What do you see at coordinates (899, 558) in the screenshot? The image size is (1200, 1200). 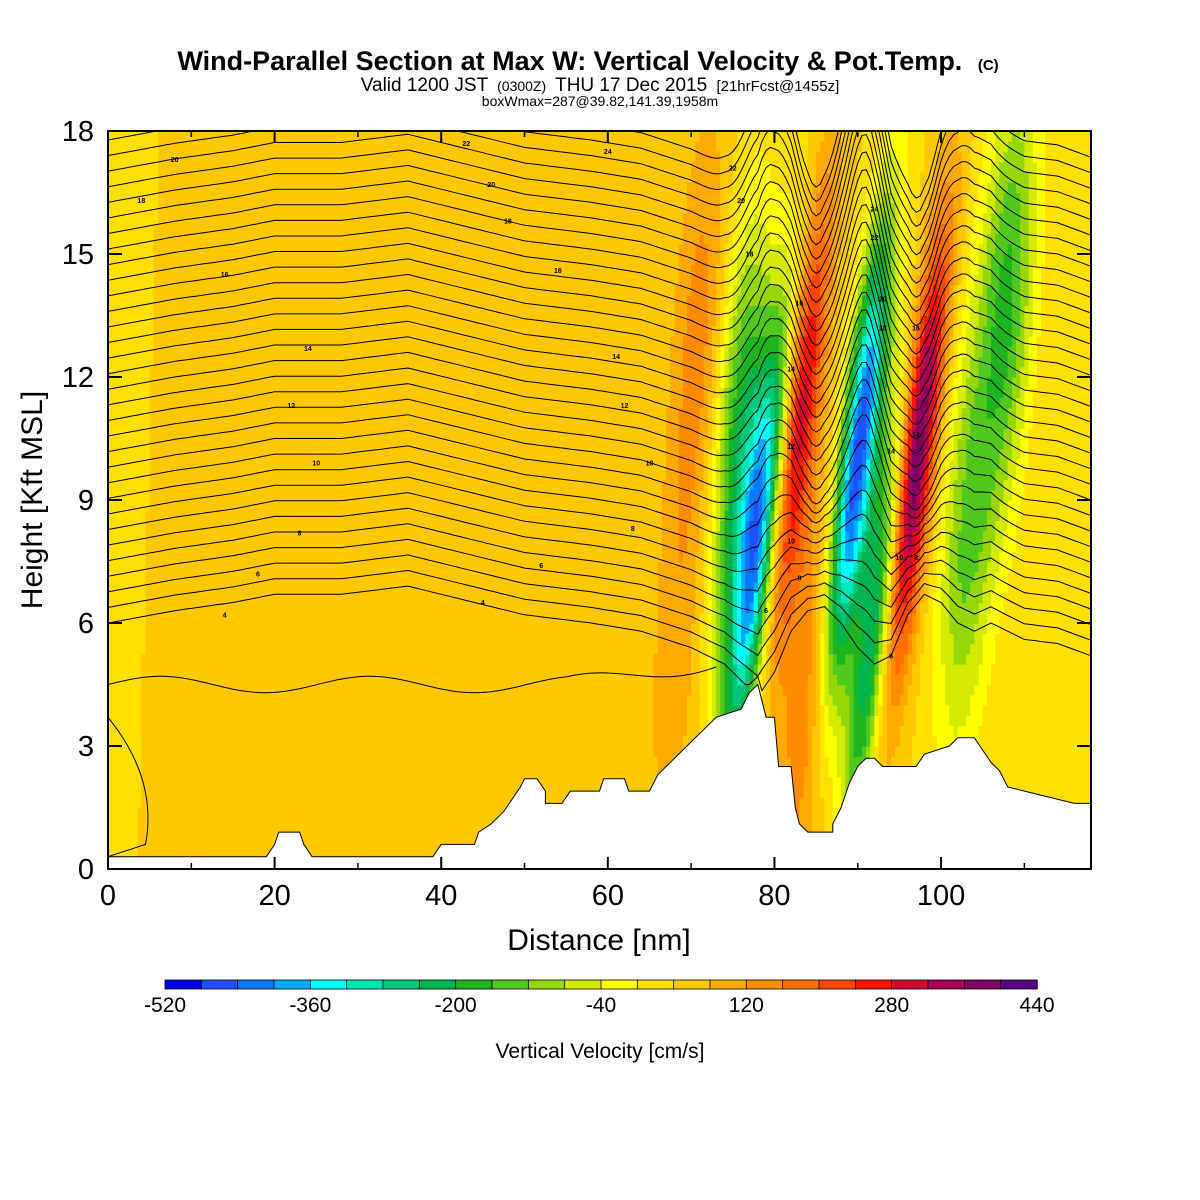 I see `contour-label-text: 10` at bounding box center [899, 558].